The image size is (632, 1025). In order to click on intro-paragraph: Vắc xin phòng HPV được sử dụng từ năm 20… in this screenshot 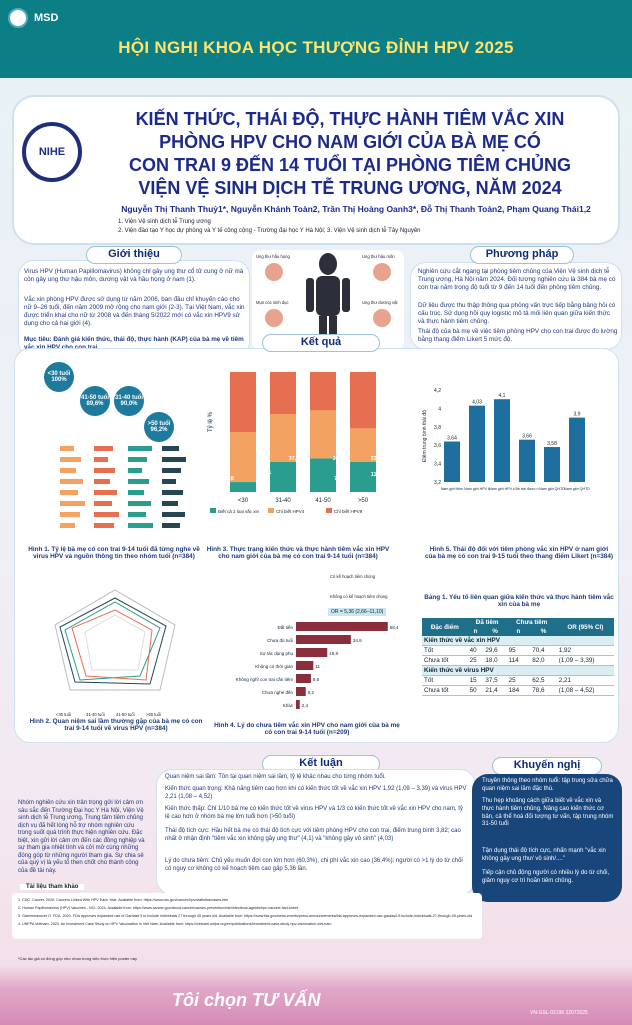, I will do `click(134, 311)`.